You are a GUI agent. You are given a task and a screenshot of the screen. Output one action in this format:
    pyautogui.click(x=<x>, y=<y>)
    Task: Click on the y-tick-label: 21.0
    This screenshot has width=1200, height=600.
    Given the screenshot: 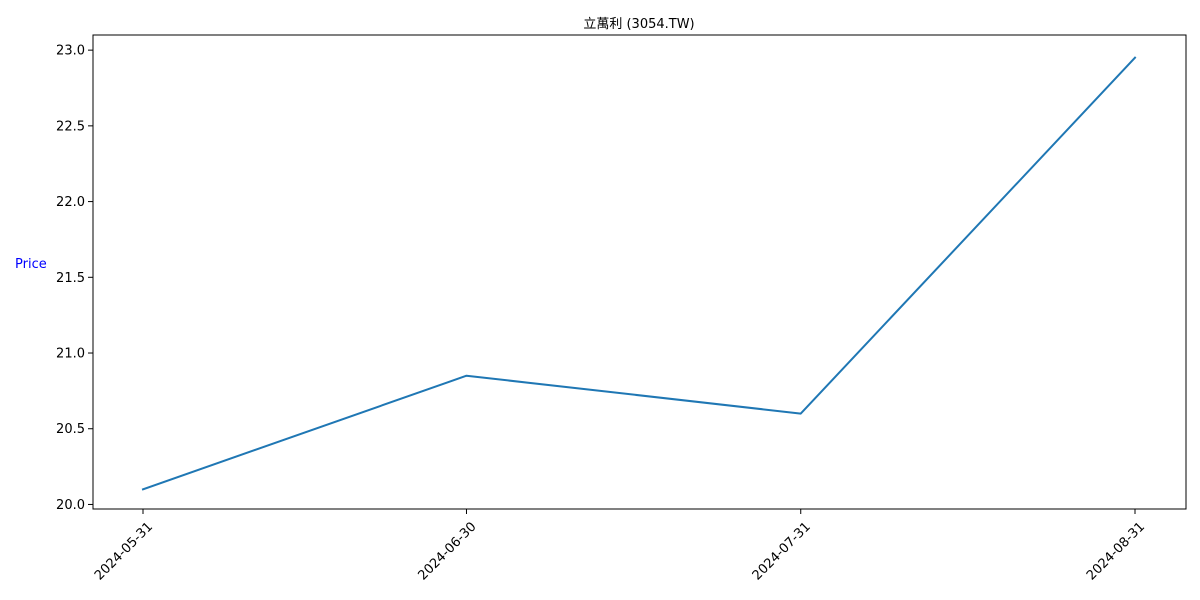 What is the action you would take?
    pyautogui.click(x=70, y=354)
    